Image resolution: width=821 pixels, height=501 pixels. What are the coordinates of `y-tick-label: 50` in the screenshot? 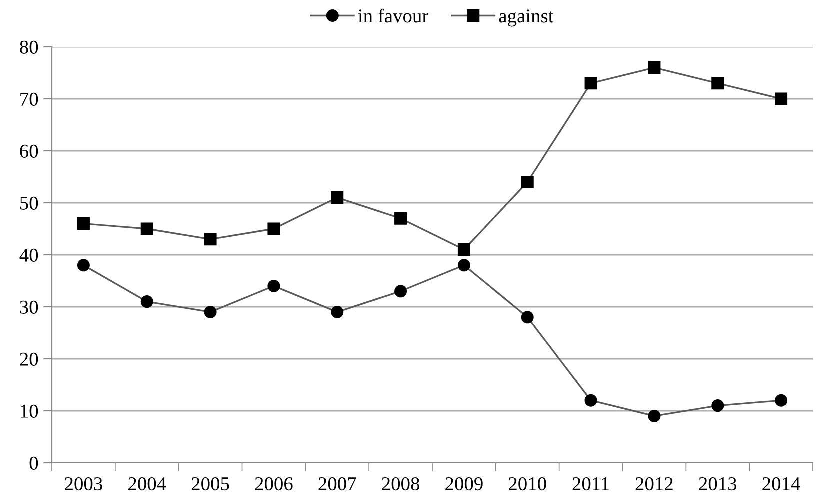 It's located at (29, 203).